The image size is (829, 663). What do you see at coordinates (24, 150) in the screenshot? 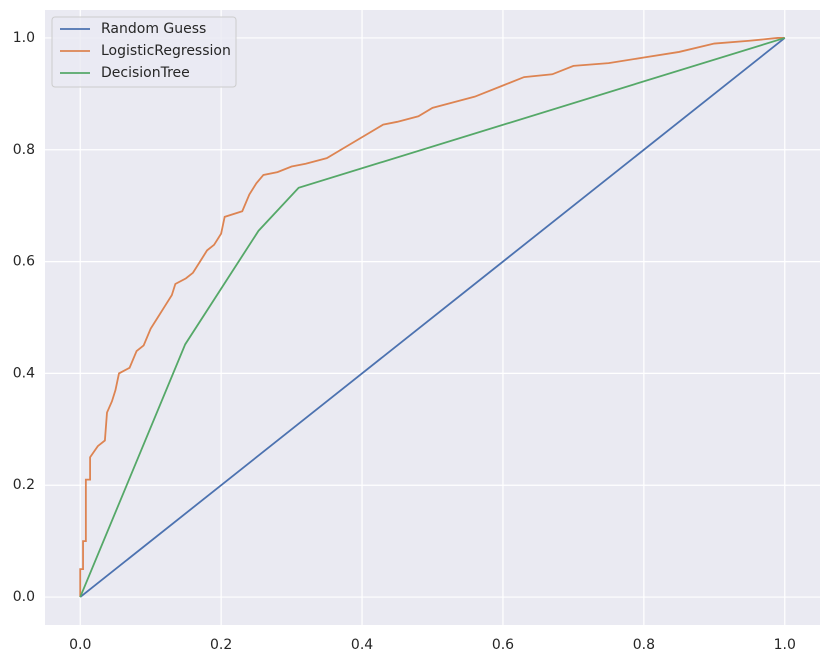
I see `y-tick-label: 0.8` at bounding box center [24, 150].